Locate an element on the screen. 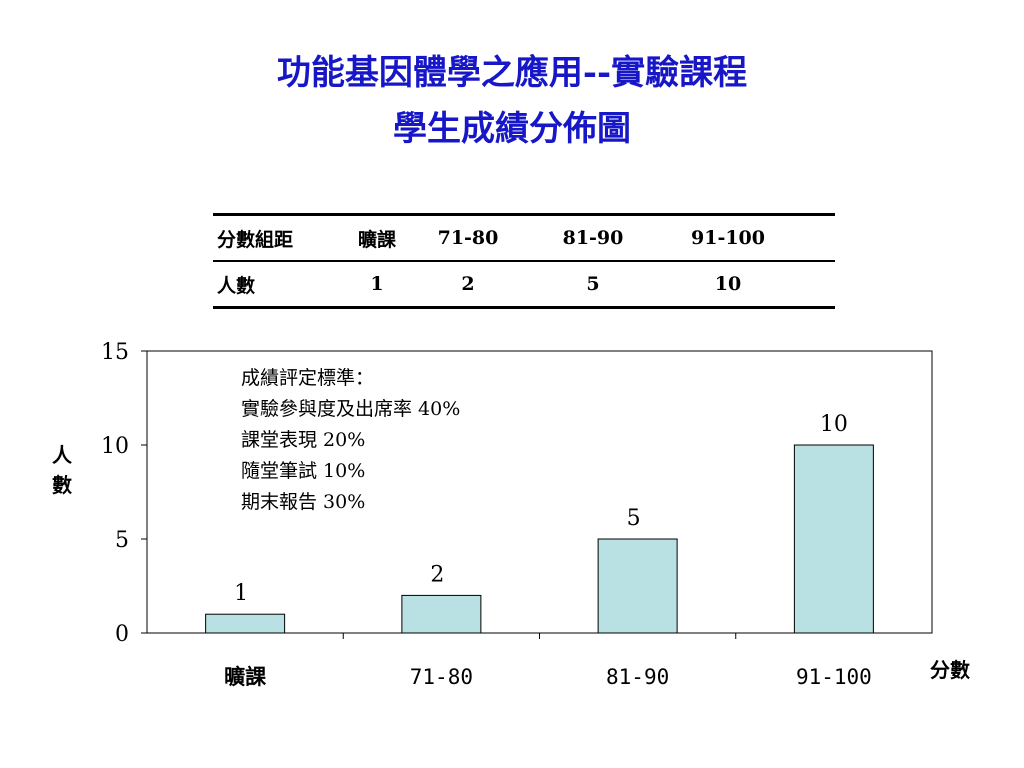  table-header-row: 分數組距 曠課 71-80 81-90 91-100 is located at coordinates (524, 237).